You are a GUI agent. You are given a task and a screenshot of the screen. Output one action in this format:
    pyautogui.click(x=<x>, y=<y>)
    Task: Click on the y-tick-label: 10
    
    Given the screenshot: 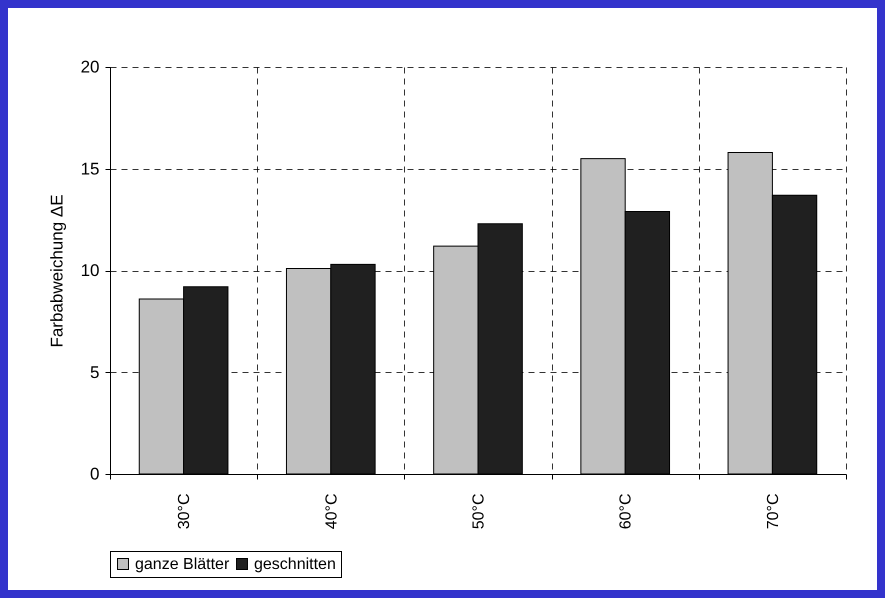 What is the action you would take?
    pyautogui.click(x=90, y=270)
    